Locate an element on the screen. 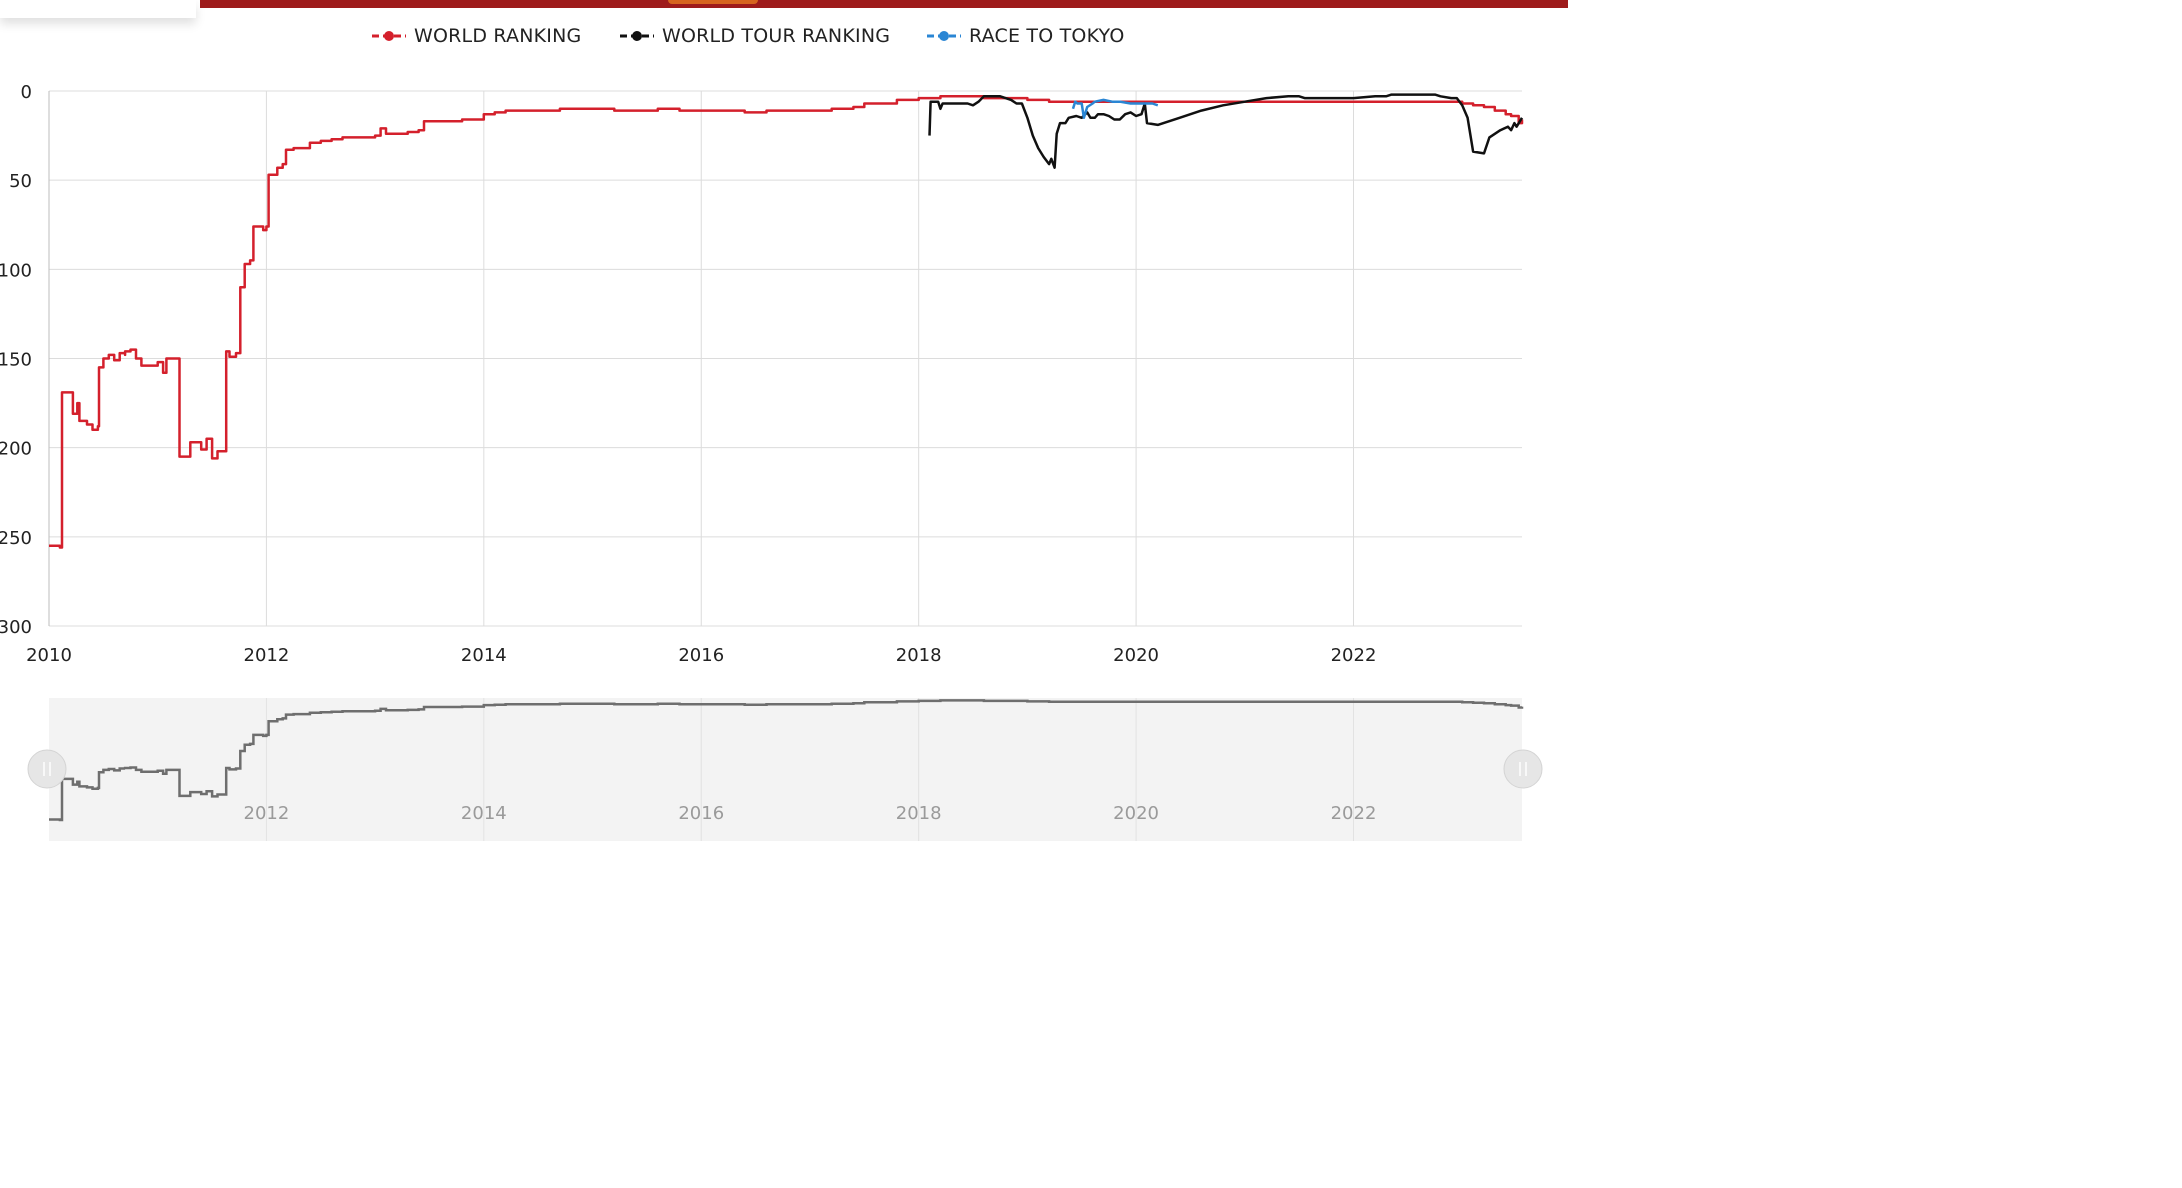  y-tick-label: 200 is located at coordinates (16, 449).